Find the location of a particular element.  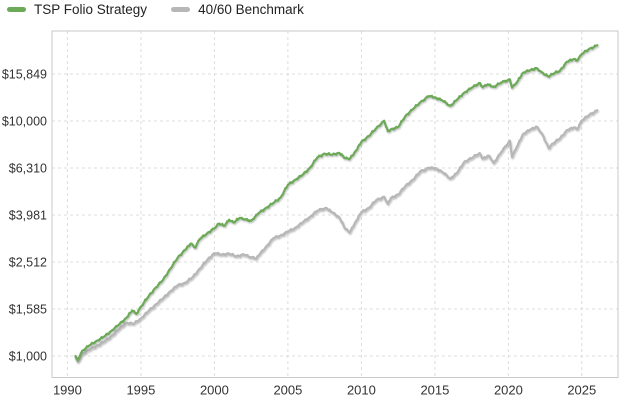

x-axis-tick-label: 2015 is located at coordinates (434, 390).